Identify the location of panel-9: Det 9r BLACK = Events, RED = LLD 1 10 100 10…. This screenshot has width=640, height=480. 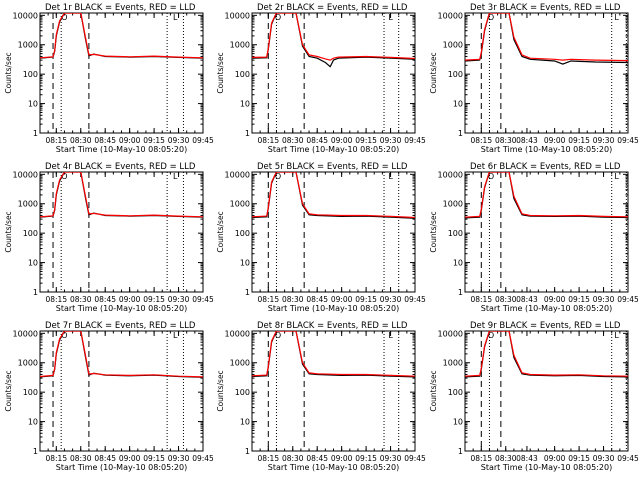
(534, 396).